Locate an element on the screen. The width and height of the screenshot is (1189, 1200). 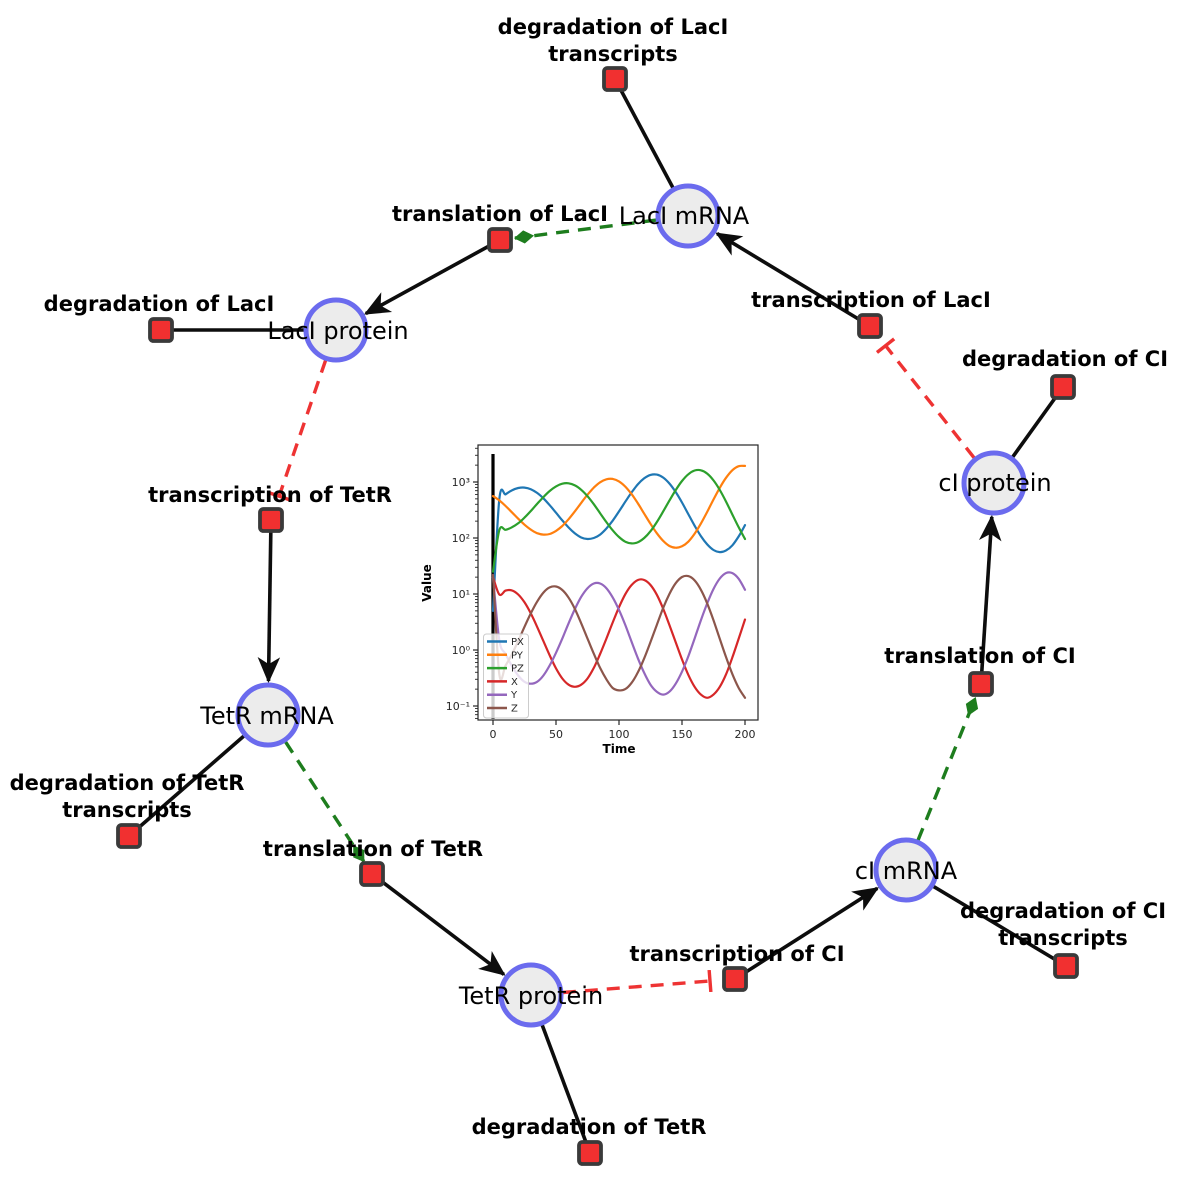
edge-inhibition-laci_protein-to-transcription_tetr is located at coordinates (298, 430).